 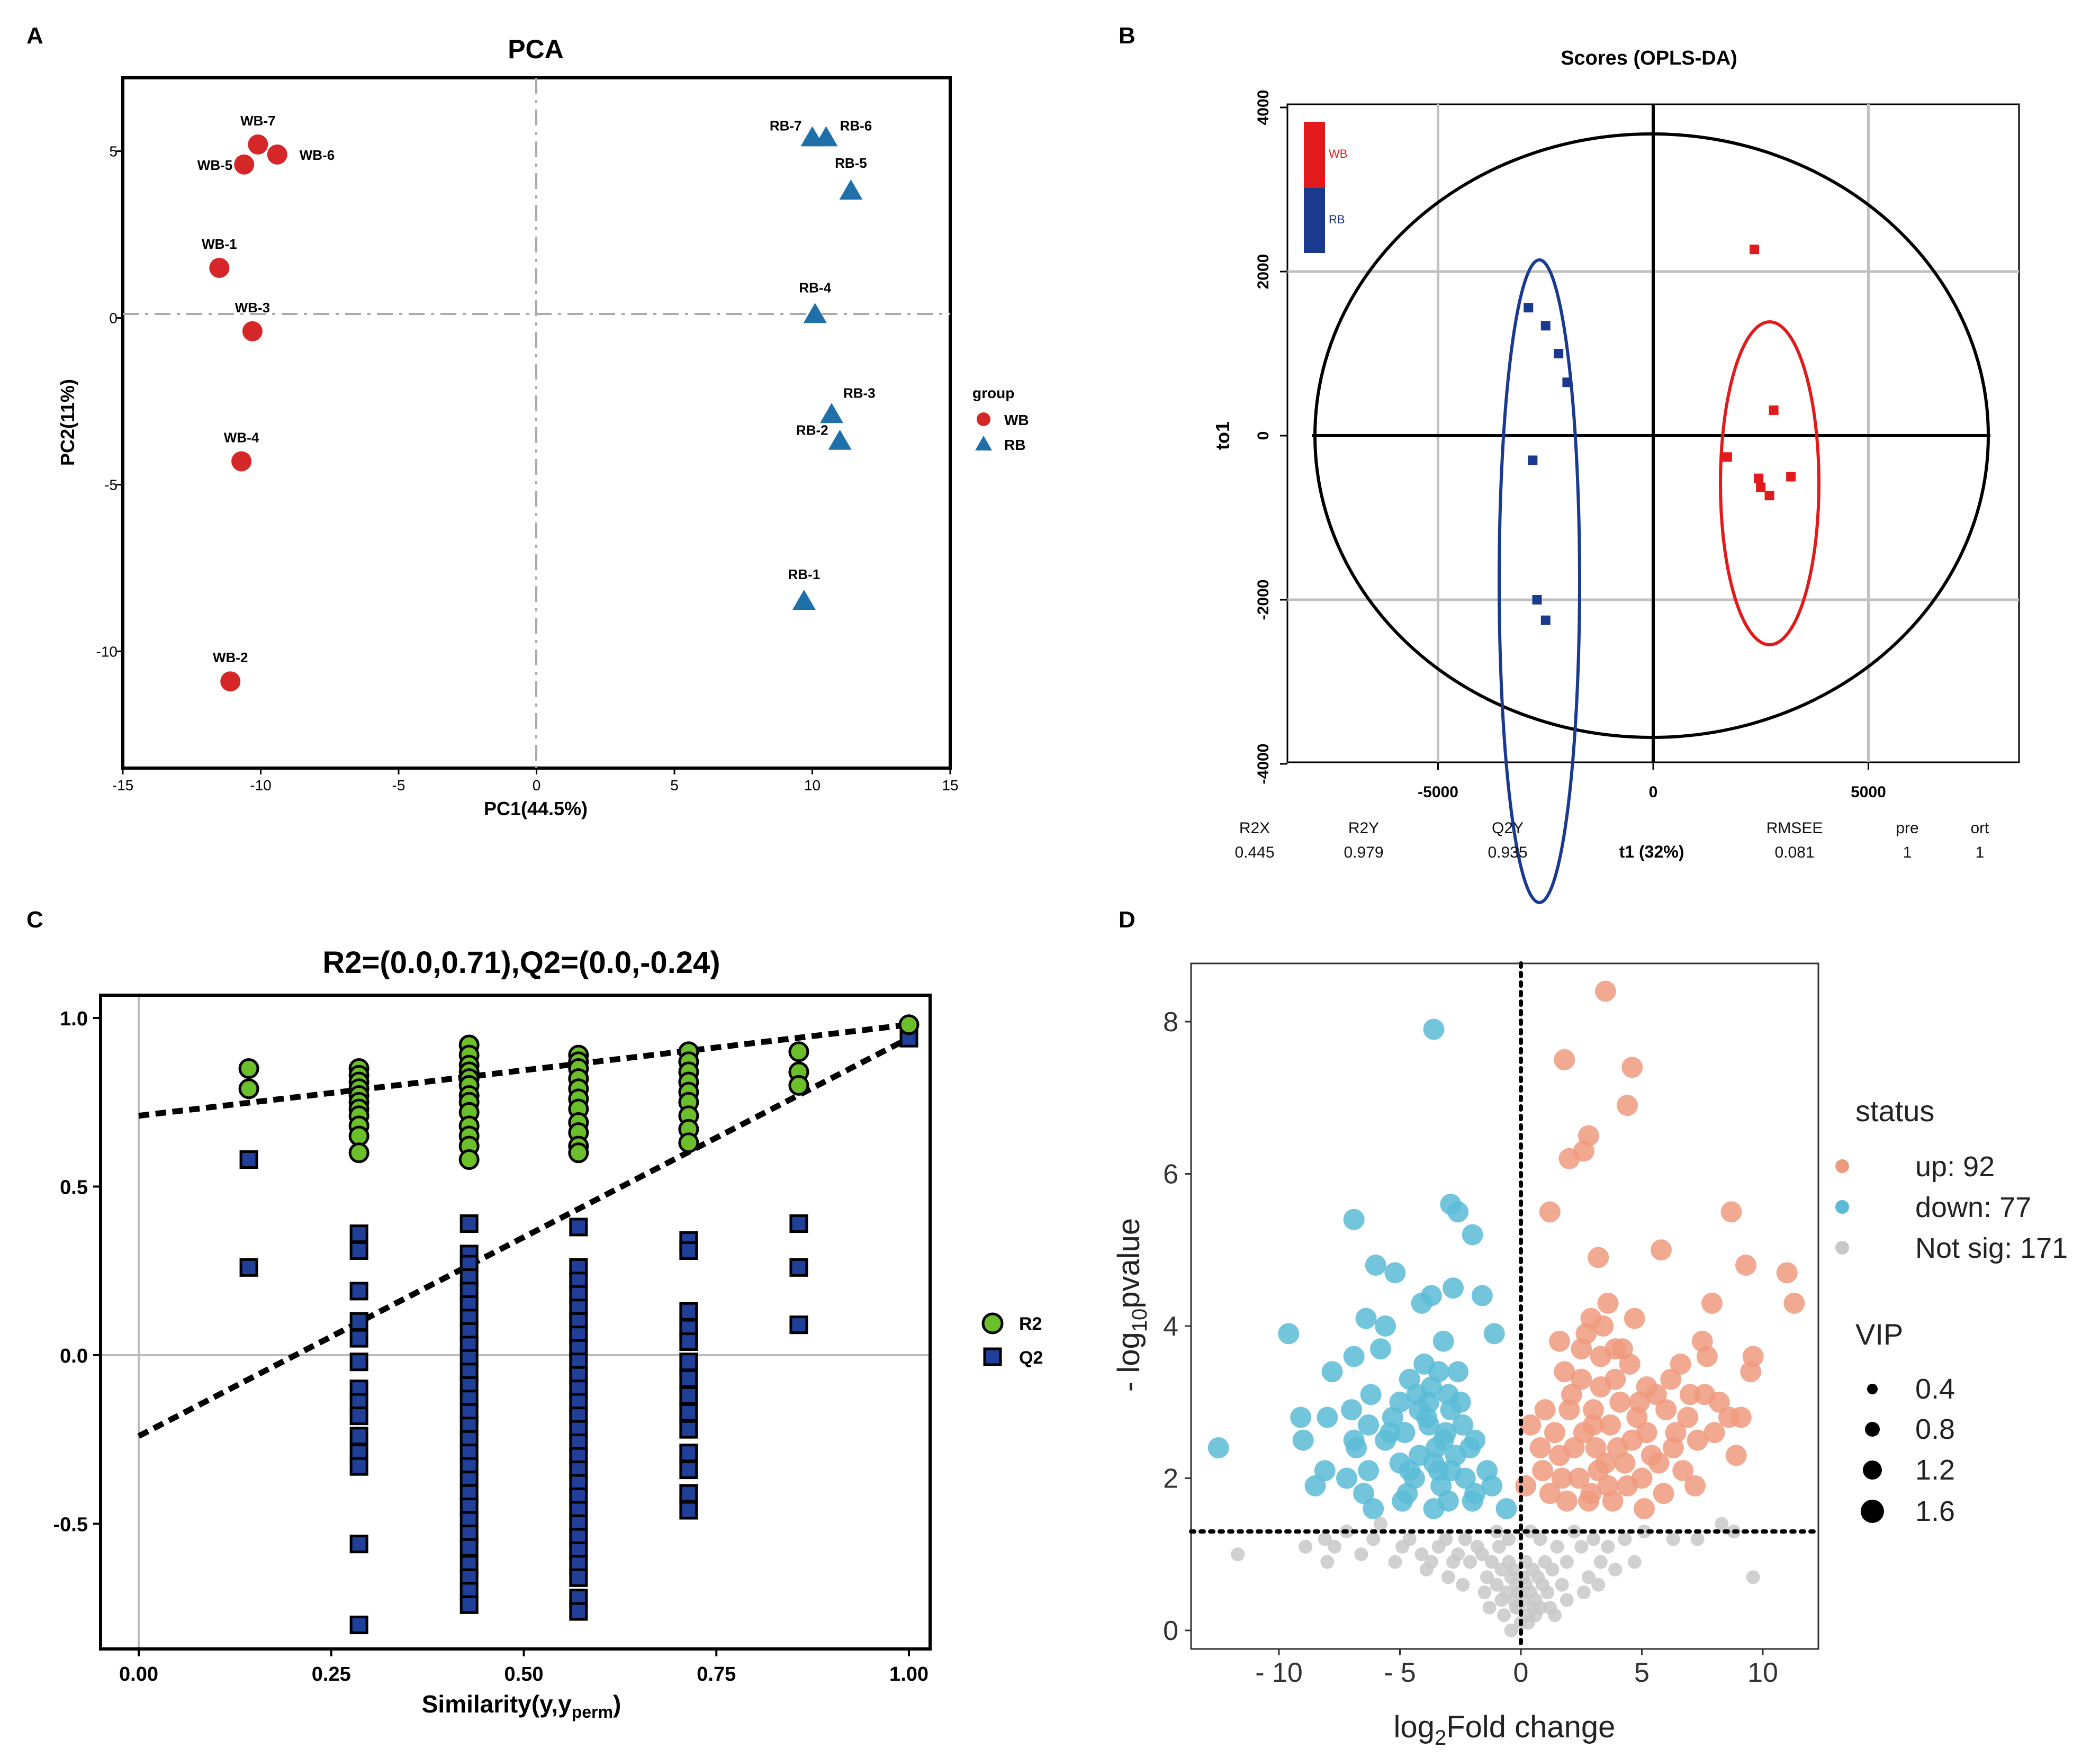 I want to click on pca-legend: group WB RB, so click(x=1001, y=419).